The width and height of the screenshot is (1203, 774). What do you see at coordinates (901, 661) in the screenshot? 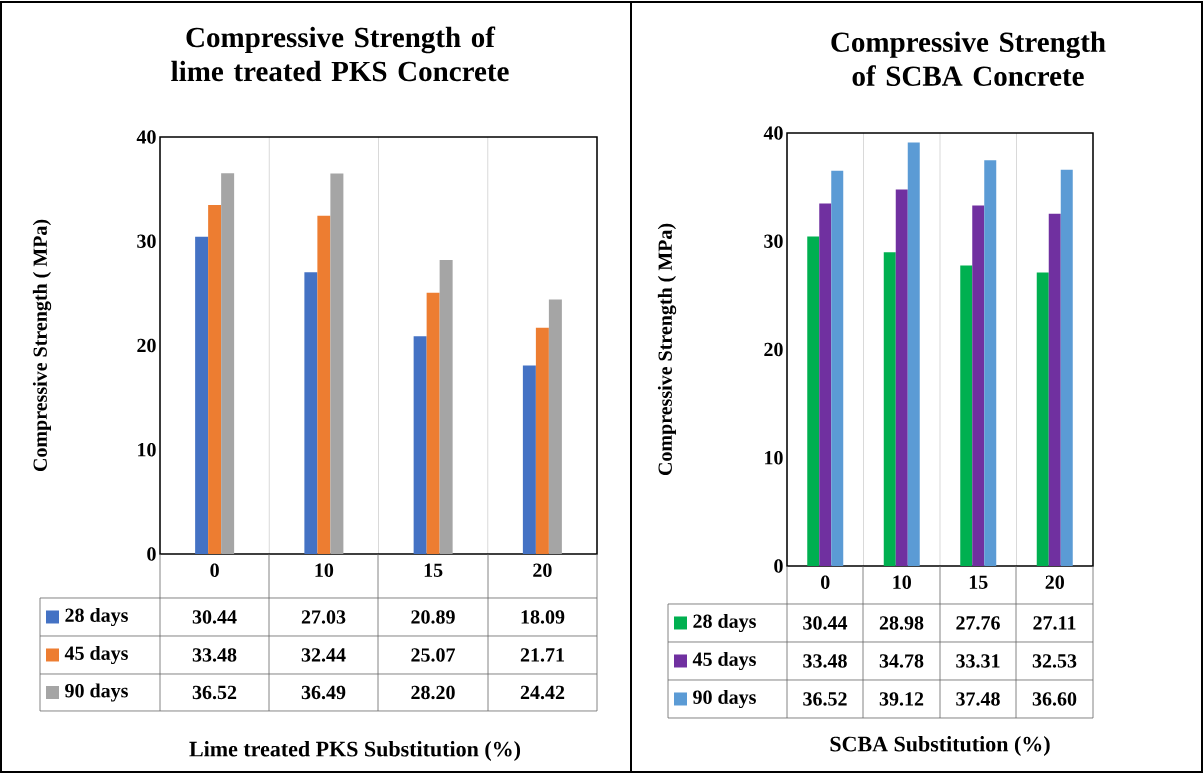
I see `data-label: 34.78` at bounding box center [901, 661].